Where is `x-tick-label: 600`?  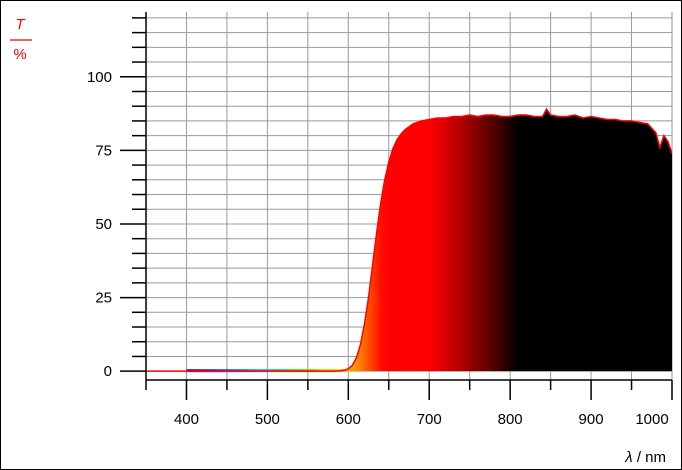 x-tick-label: 600 is located at coordinates (348, 419).